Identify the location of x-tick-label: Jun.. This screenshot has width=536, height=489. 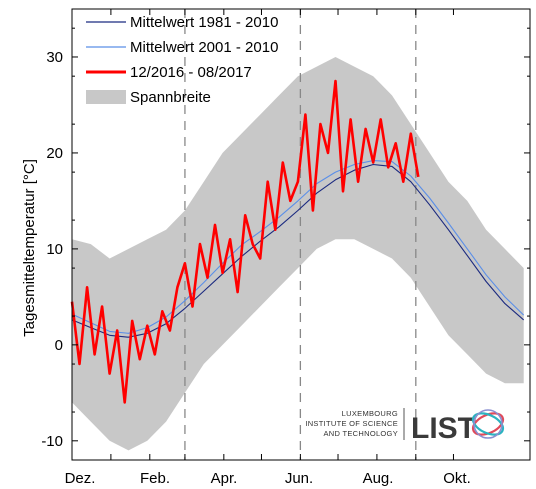
(299, 478).